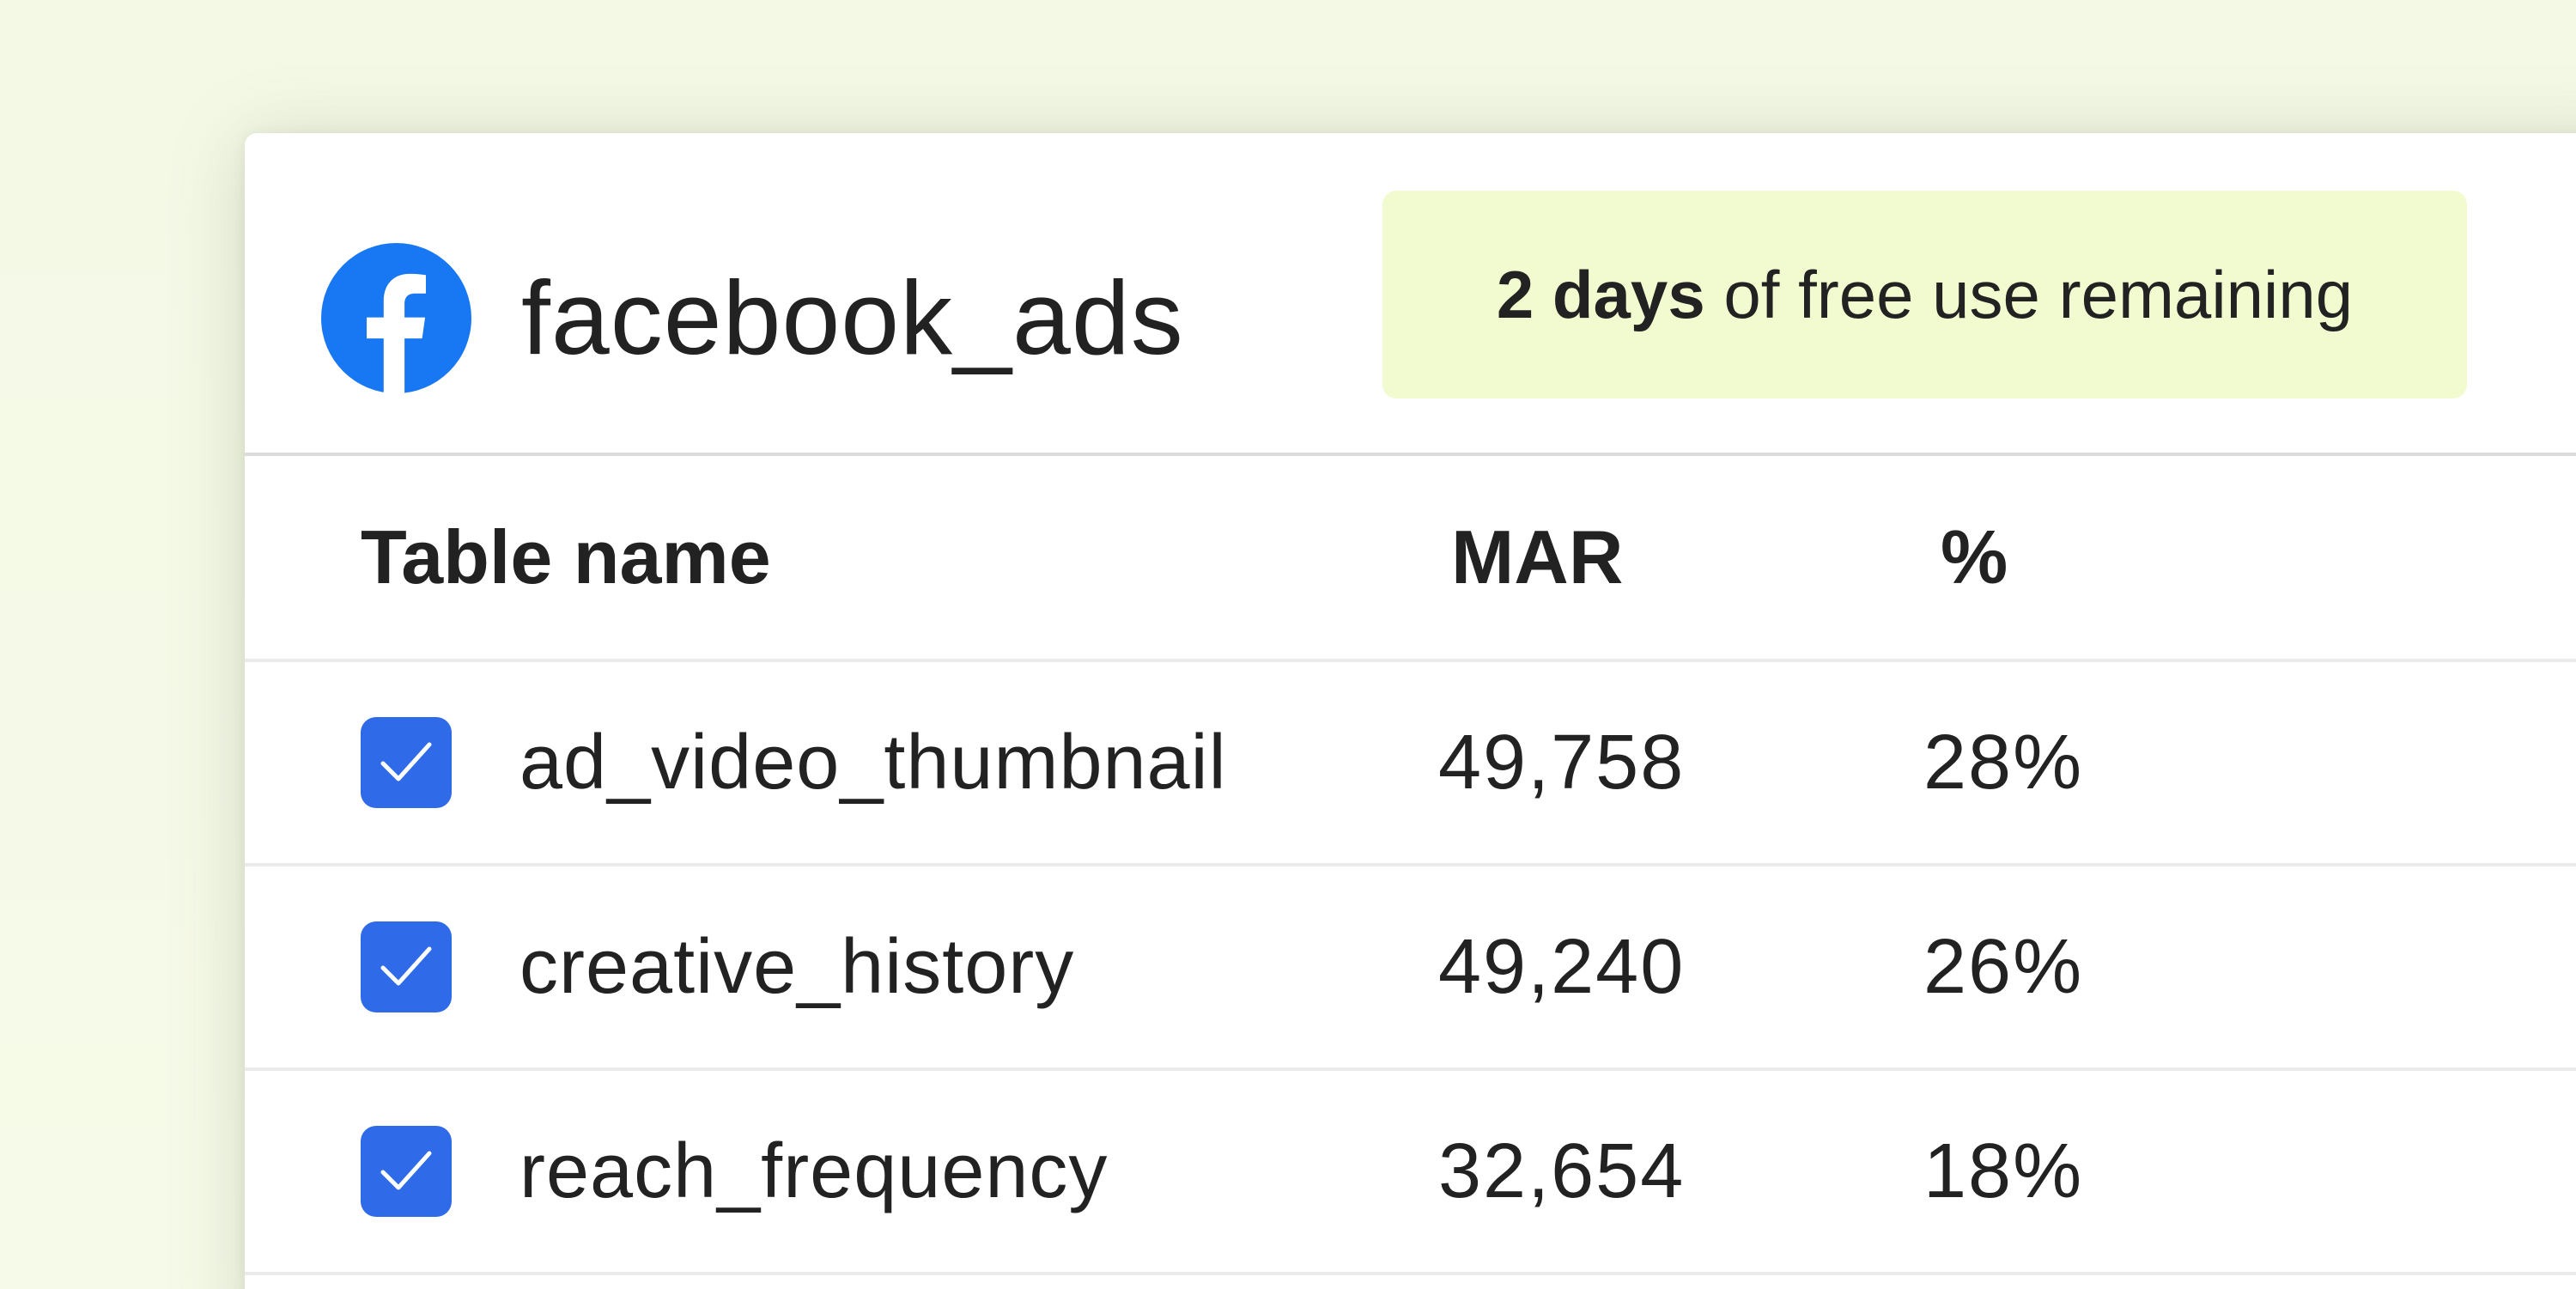 The height and width of the screenshot is (1289, 2576). What do you see at coordinates (1411, 559) in the screenshot?
I see `table-header-row: Table name MAR %` at bounding box center [1411, 559].